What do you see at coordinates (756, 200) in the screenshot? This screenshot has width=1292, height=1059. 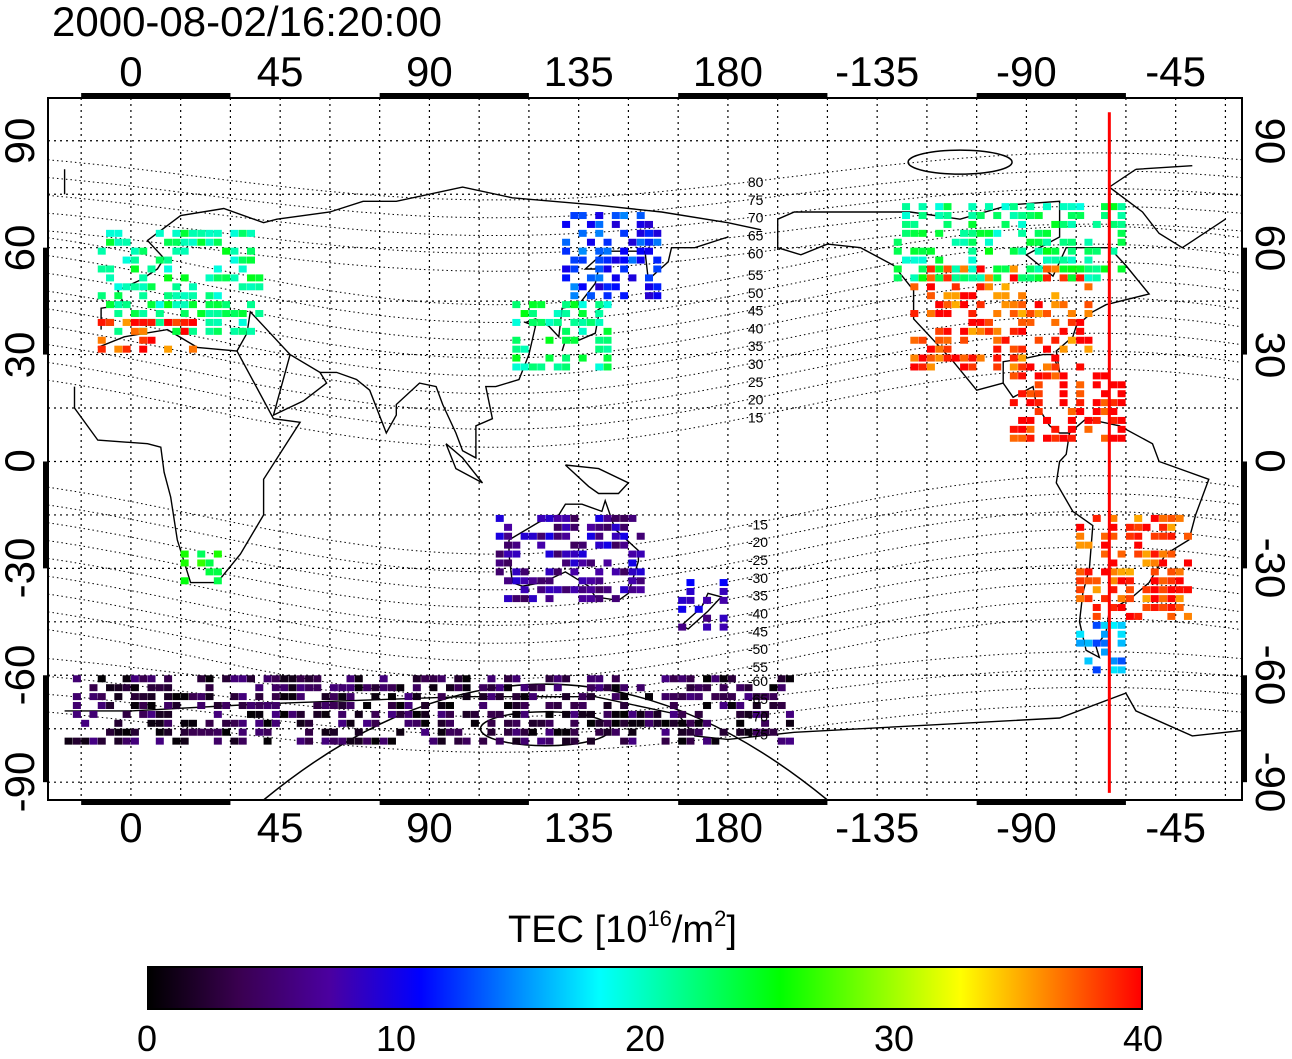 I see `contour-label: 75` at bounding box center [756, 200].